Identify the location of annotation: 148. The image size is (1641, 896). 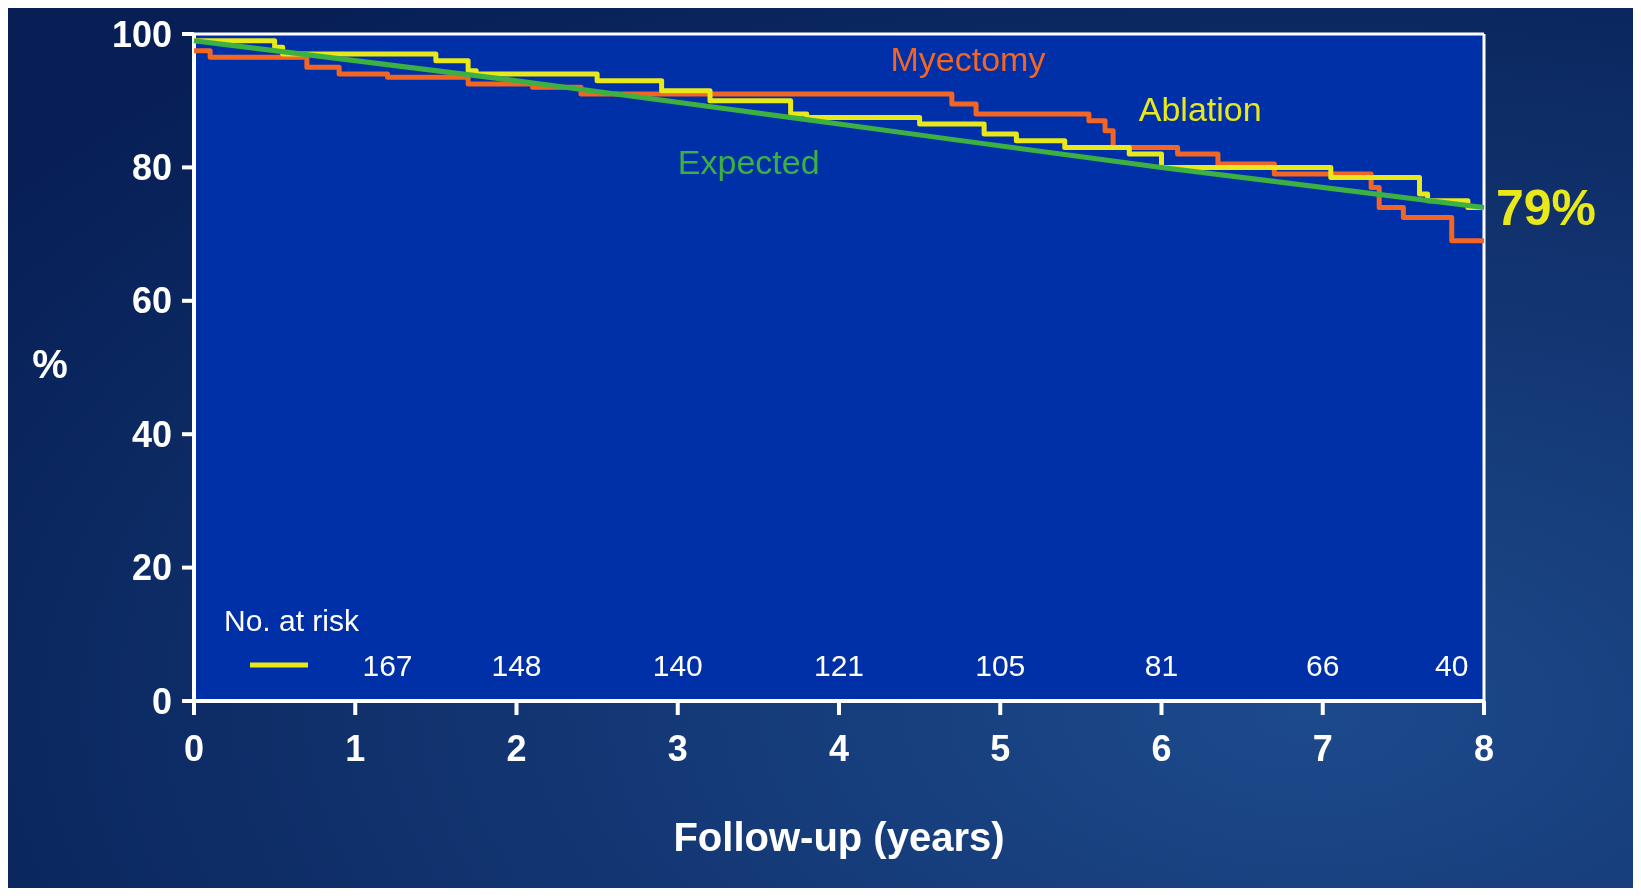
(516, 665).